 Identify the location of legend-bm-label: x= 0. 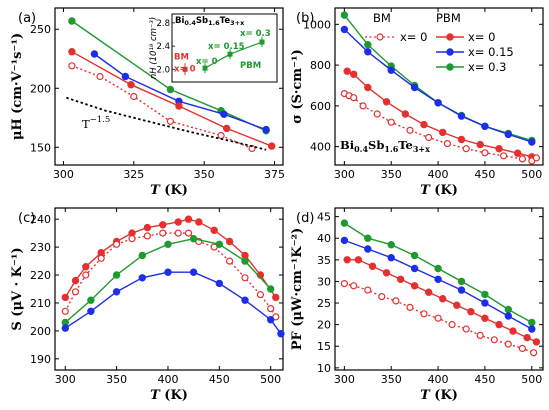
(413, 37).